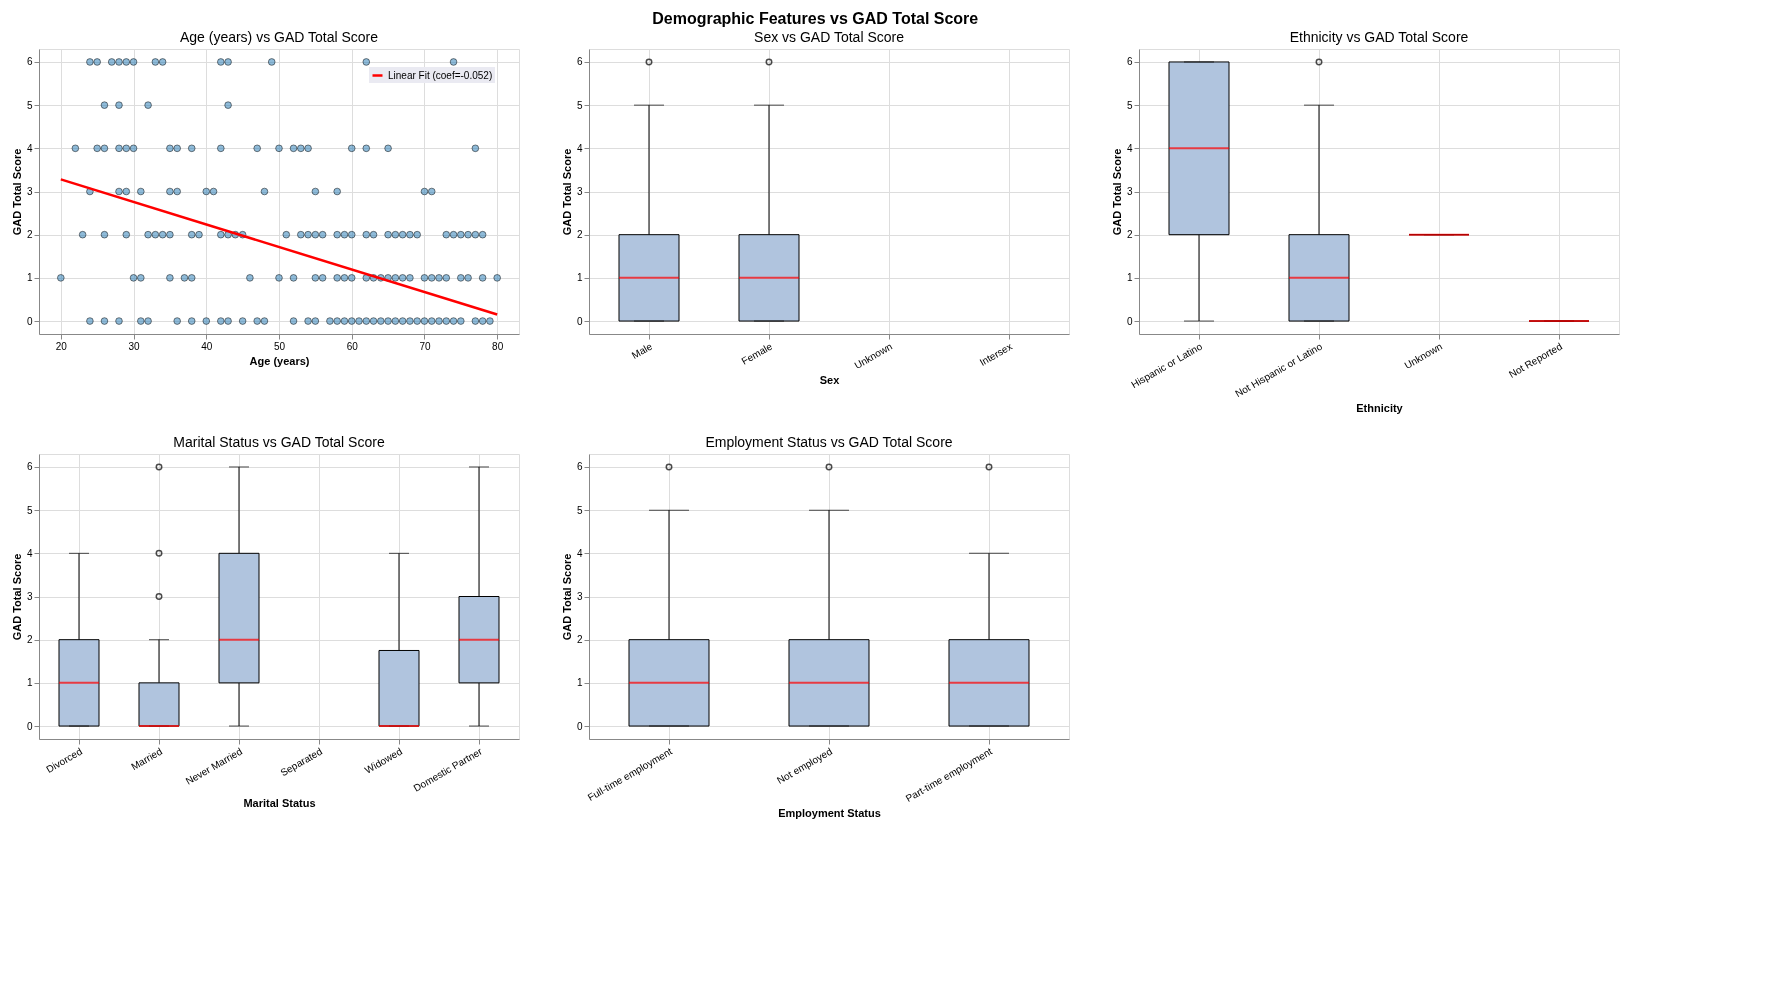  I want to click on x-tick-label: 30, so click(134, 346).